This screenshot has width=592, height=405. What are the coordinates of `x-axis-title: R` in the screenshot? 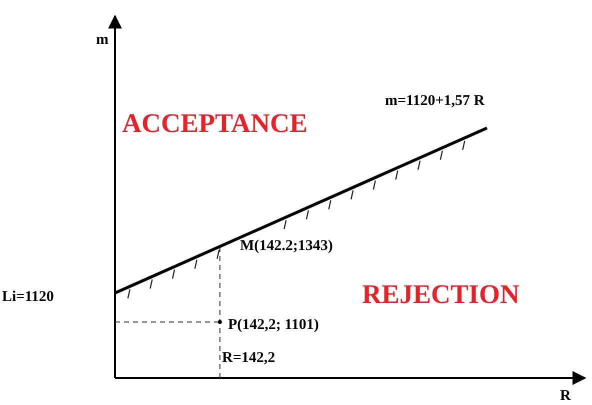 It's located at (565, 396).